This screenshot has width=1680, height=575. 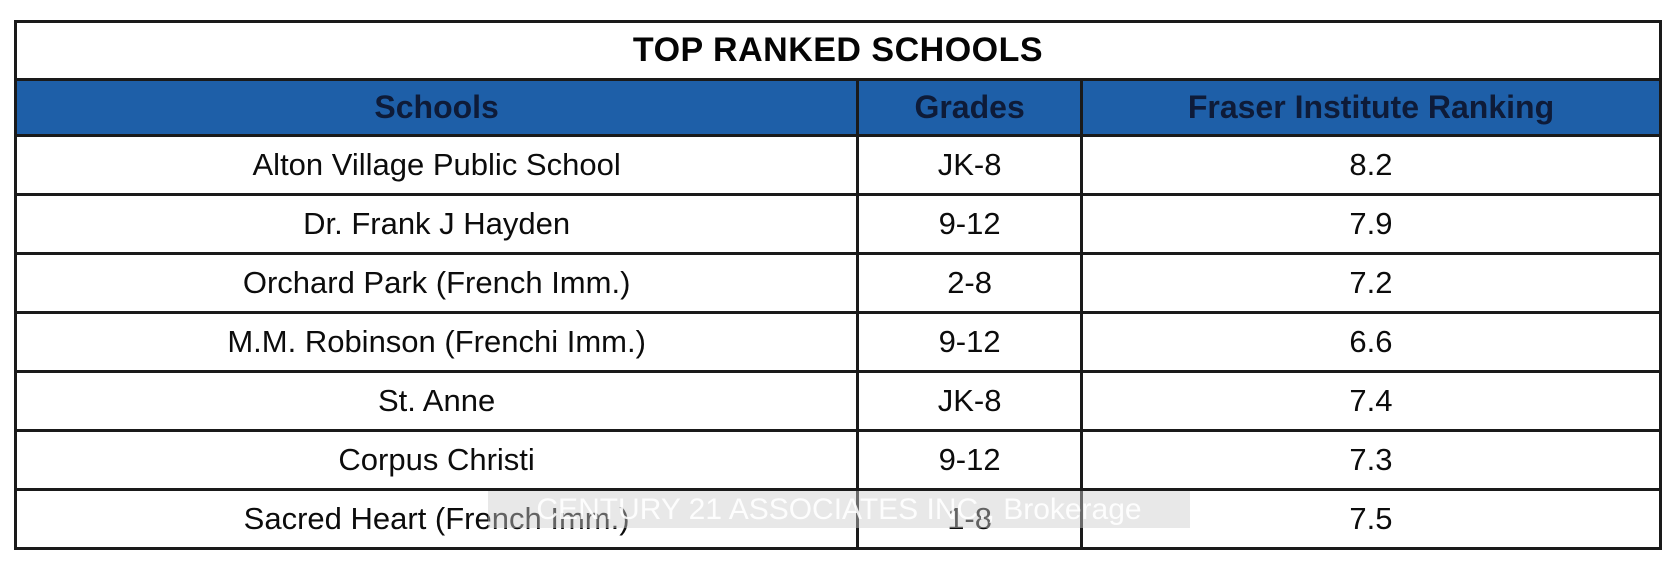 What do you see at coordinates (436, 460) in the screenshot?
I see `school-name-cell: Corpus Christi` at bounding box center [436, 460].